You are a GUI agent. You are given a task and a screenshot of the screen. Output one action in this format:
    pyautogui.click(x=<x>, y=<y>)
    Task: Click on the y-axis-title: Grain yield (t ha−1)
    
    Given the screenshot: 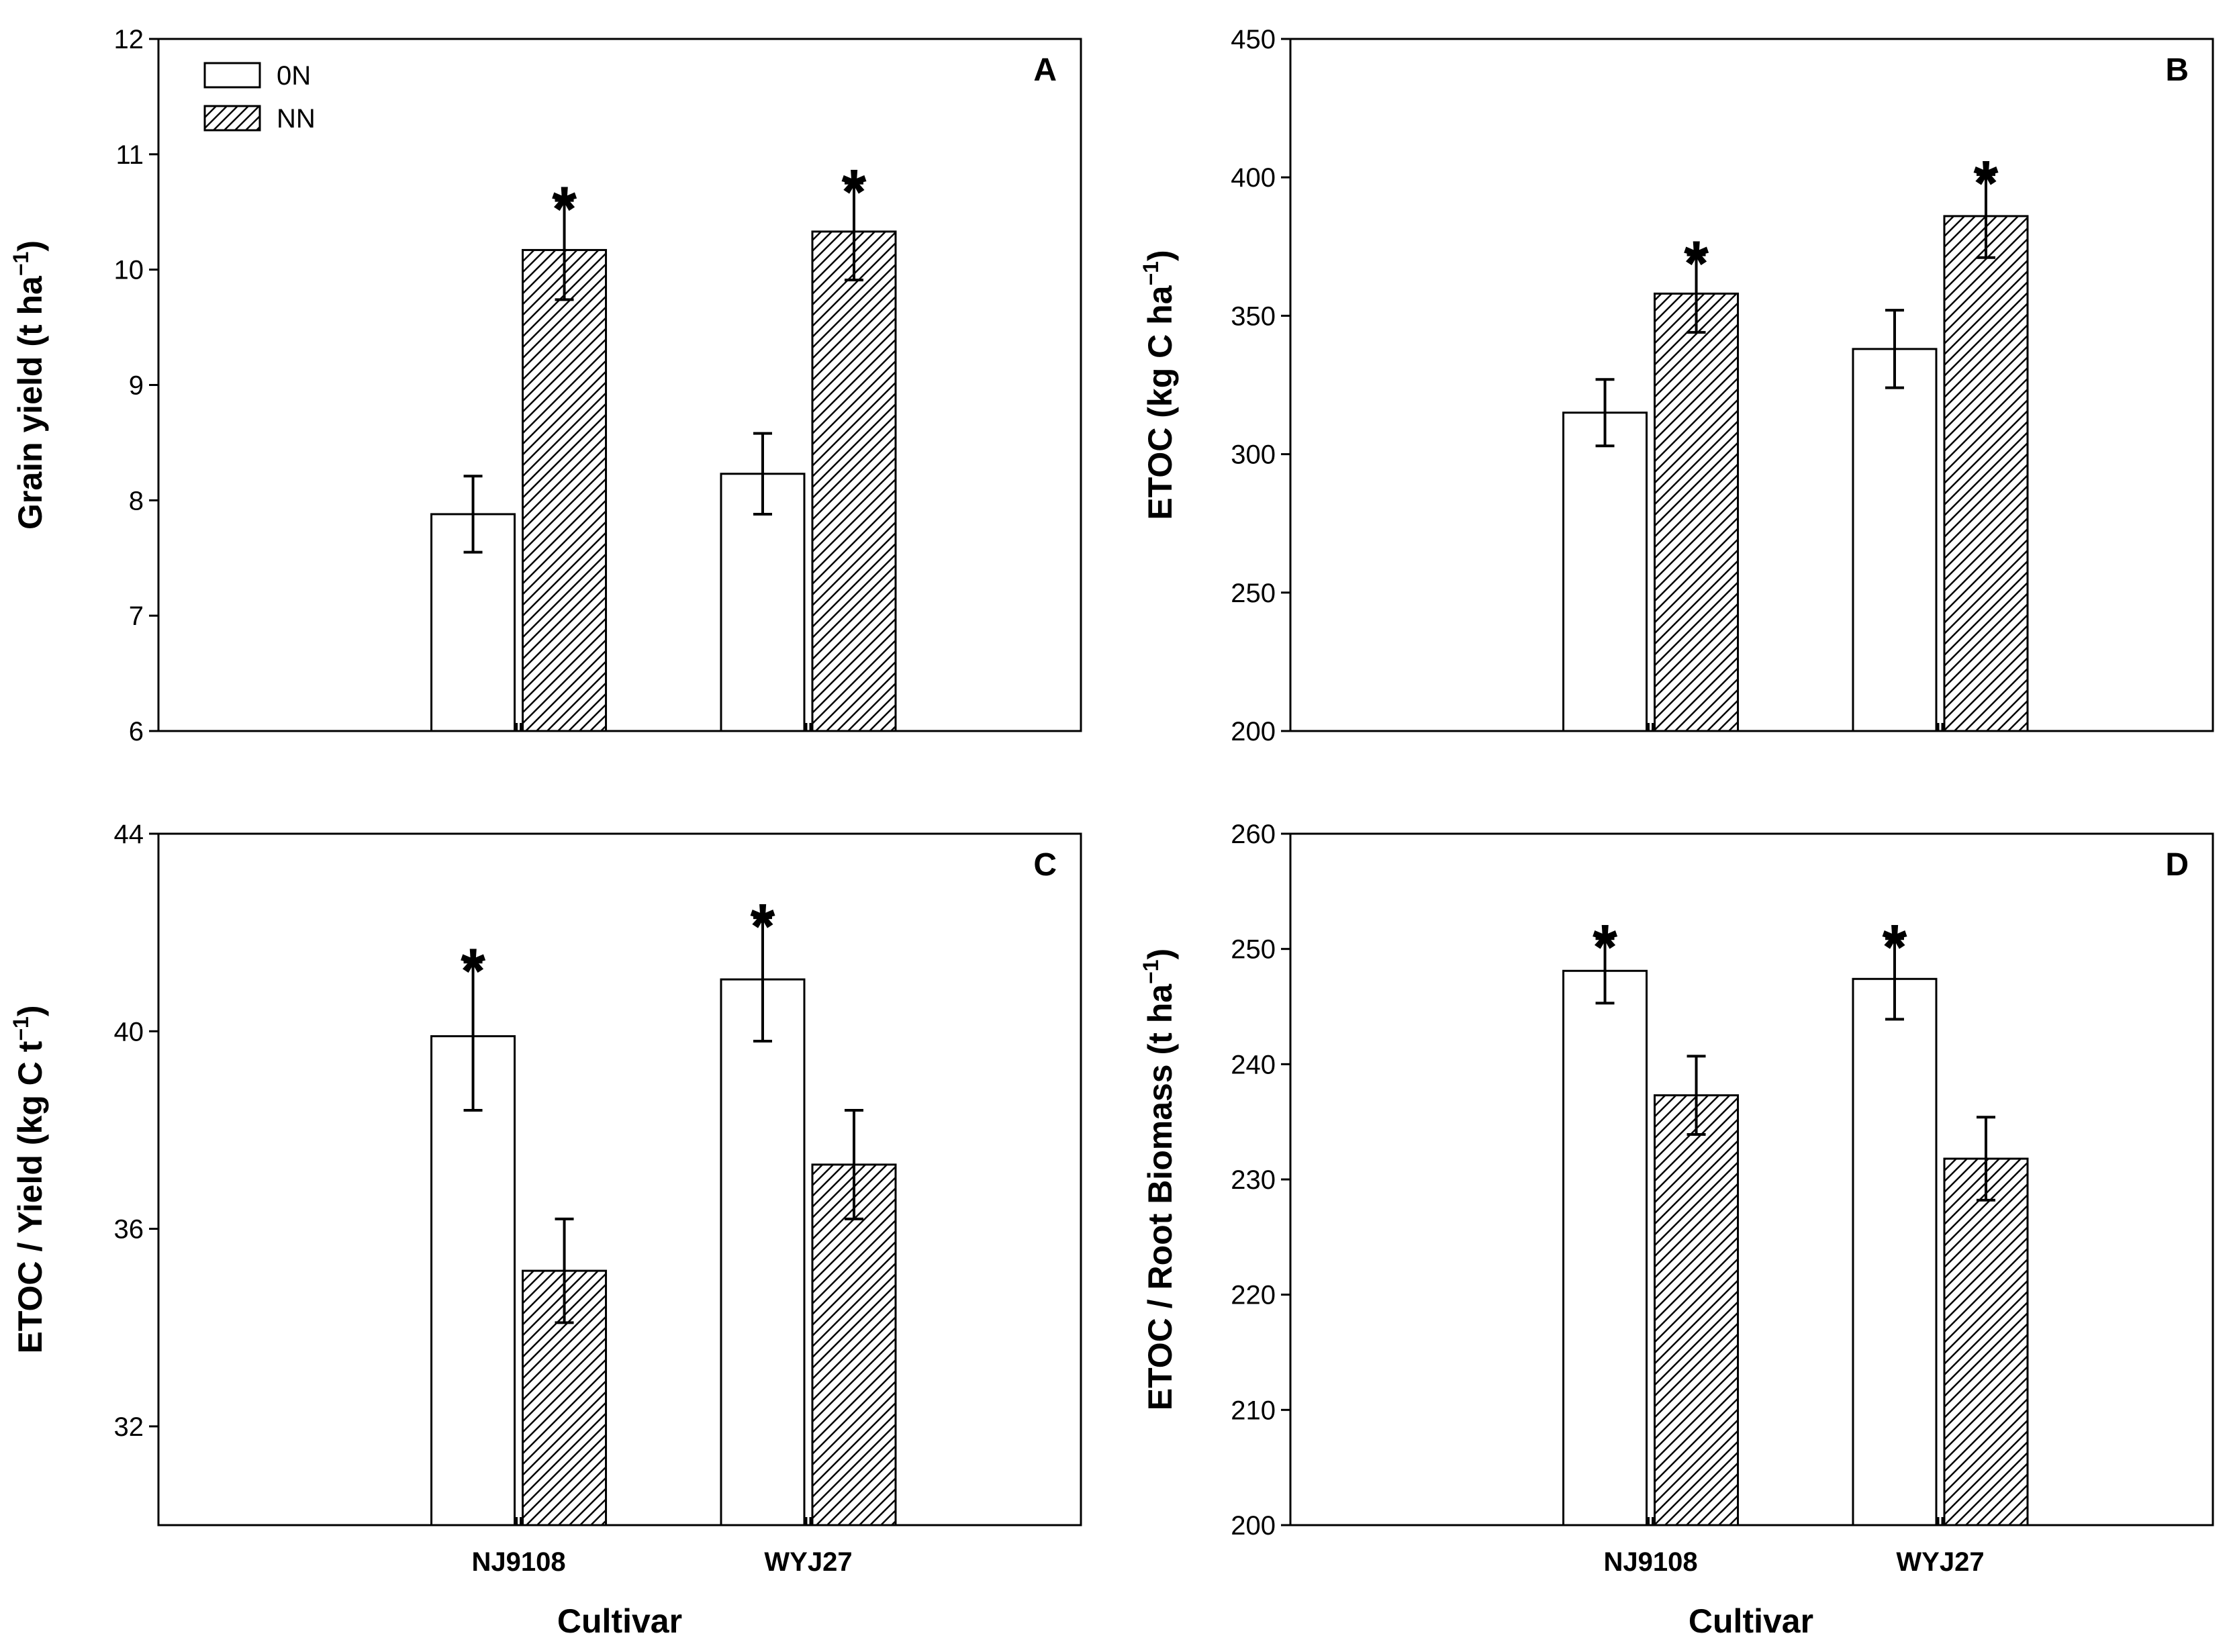 What is the action you would take?
    pyautogui.click(x=29, y=385)
    